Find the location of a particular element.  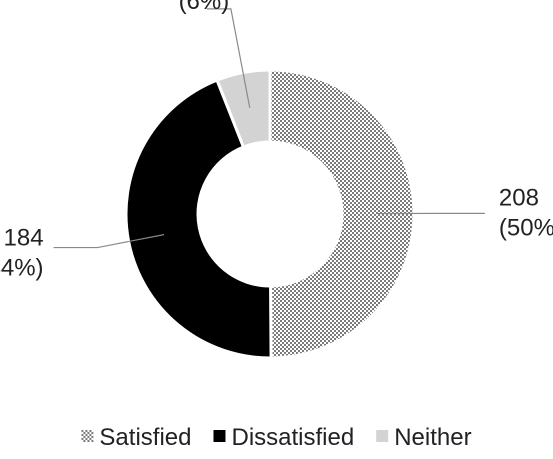

legend-label-neither: Neither is located at coordinates (432, 437).